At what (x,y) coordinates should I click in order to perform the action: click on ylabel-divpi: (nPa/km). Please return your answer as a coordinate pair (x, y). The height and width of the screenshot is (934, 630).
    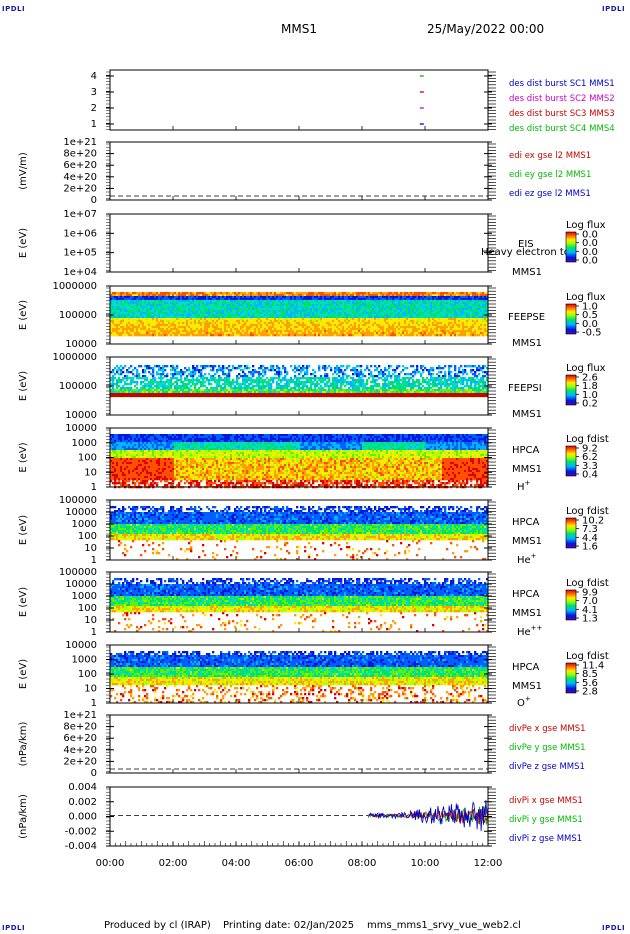
    Looking at the image, I should click on (23, 816).